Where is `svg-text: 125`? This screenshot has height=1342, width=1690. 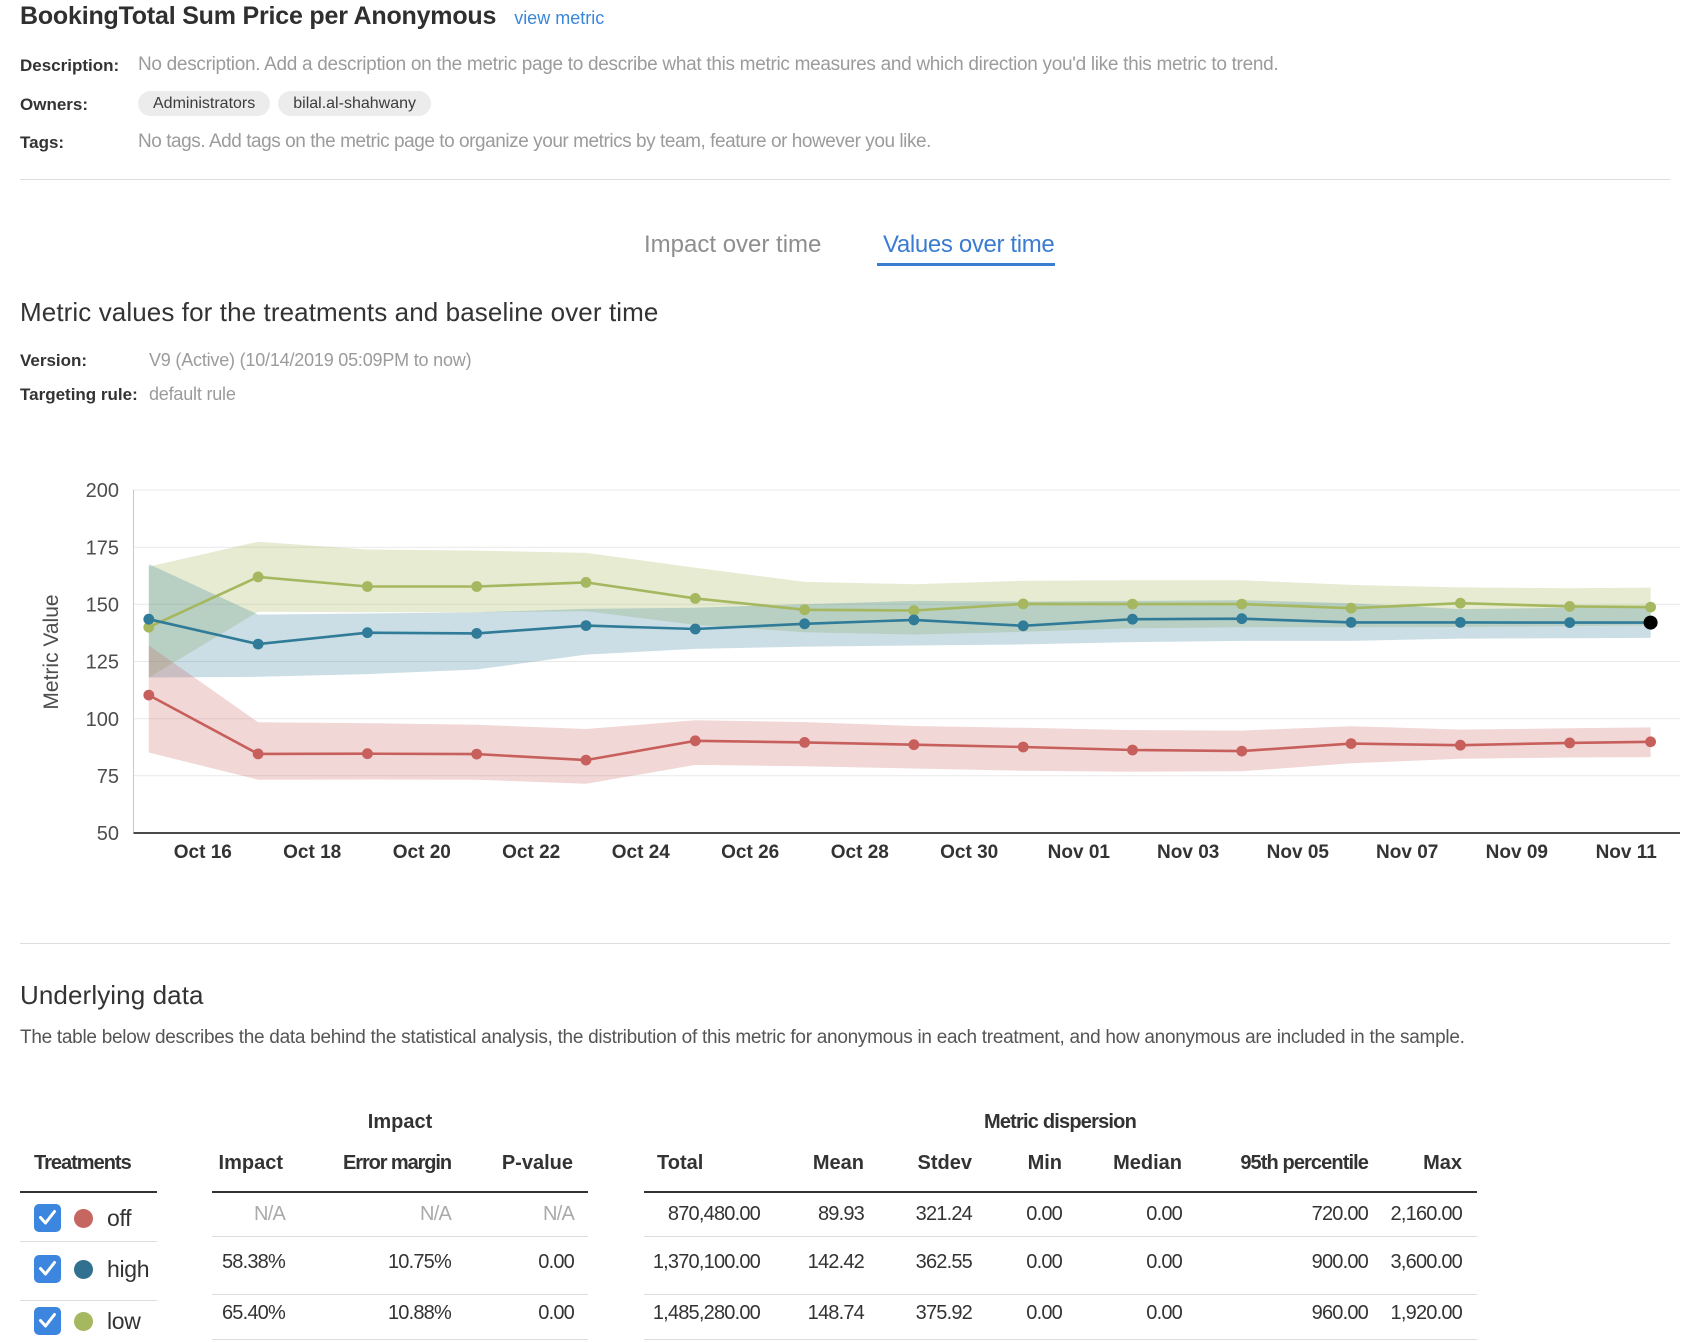 svg-text: 125 is located at coordinates (102, 663).